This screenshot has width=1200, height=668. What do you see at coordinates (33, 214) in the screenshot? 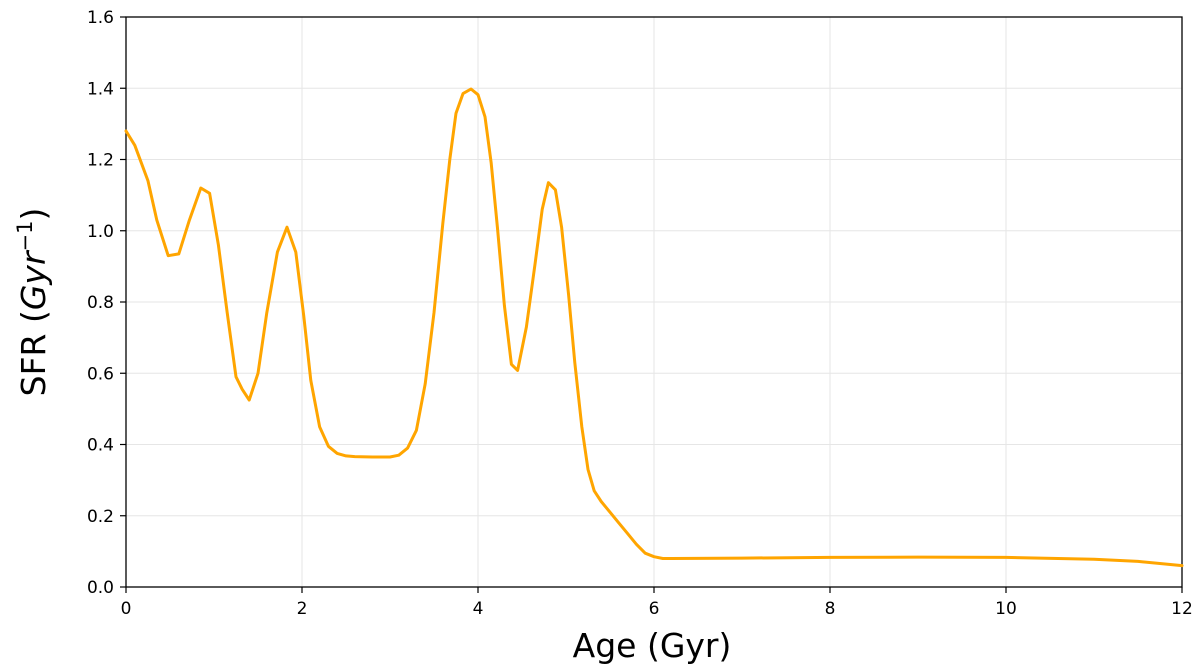
I see `y-axis-title-close: )` at bounding box center [33, 214].